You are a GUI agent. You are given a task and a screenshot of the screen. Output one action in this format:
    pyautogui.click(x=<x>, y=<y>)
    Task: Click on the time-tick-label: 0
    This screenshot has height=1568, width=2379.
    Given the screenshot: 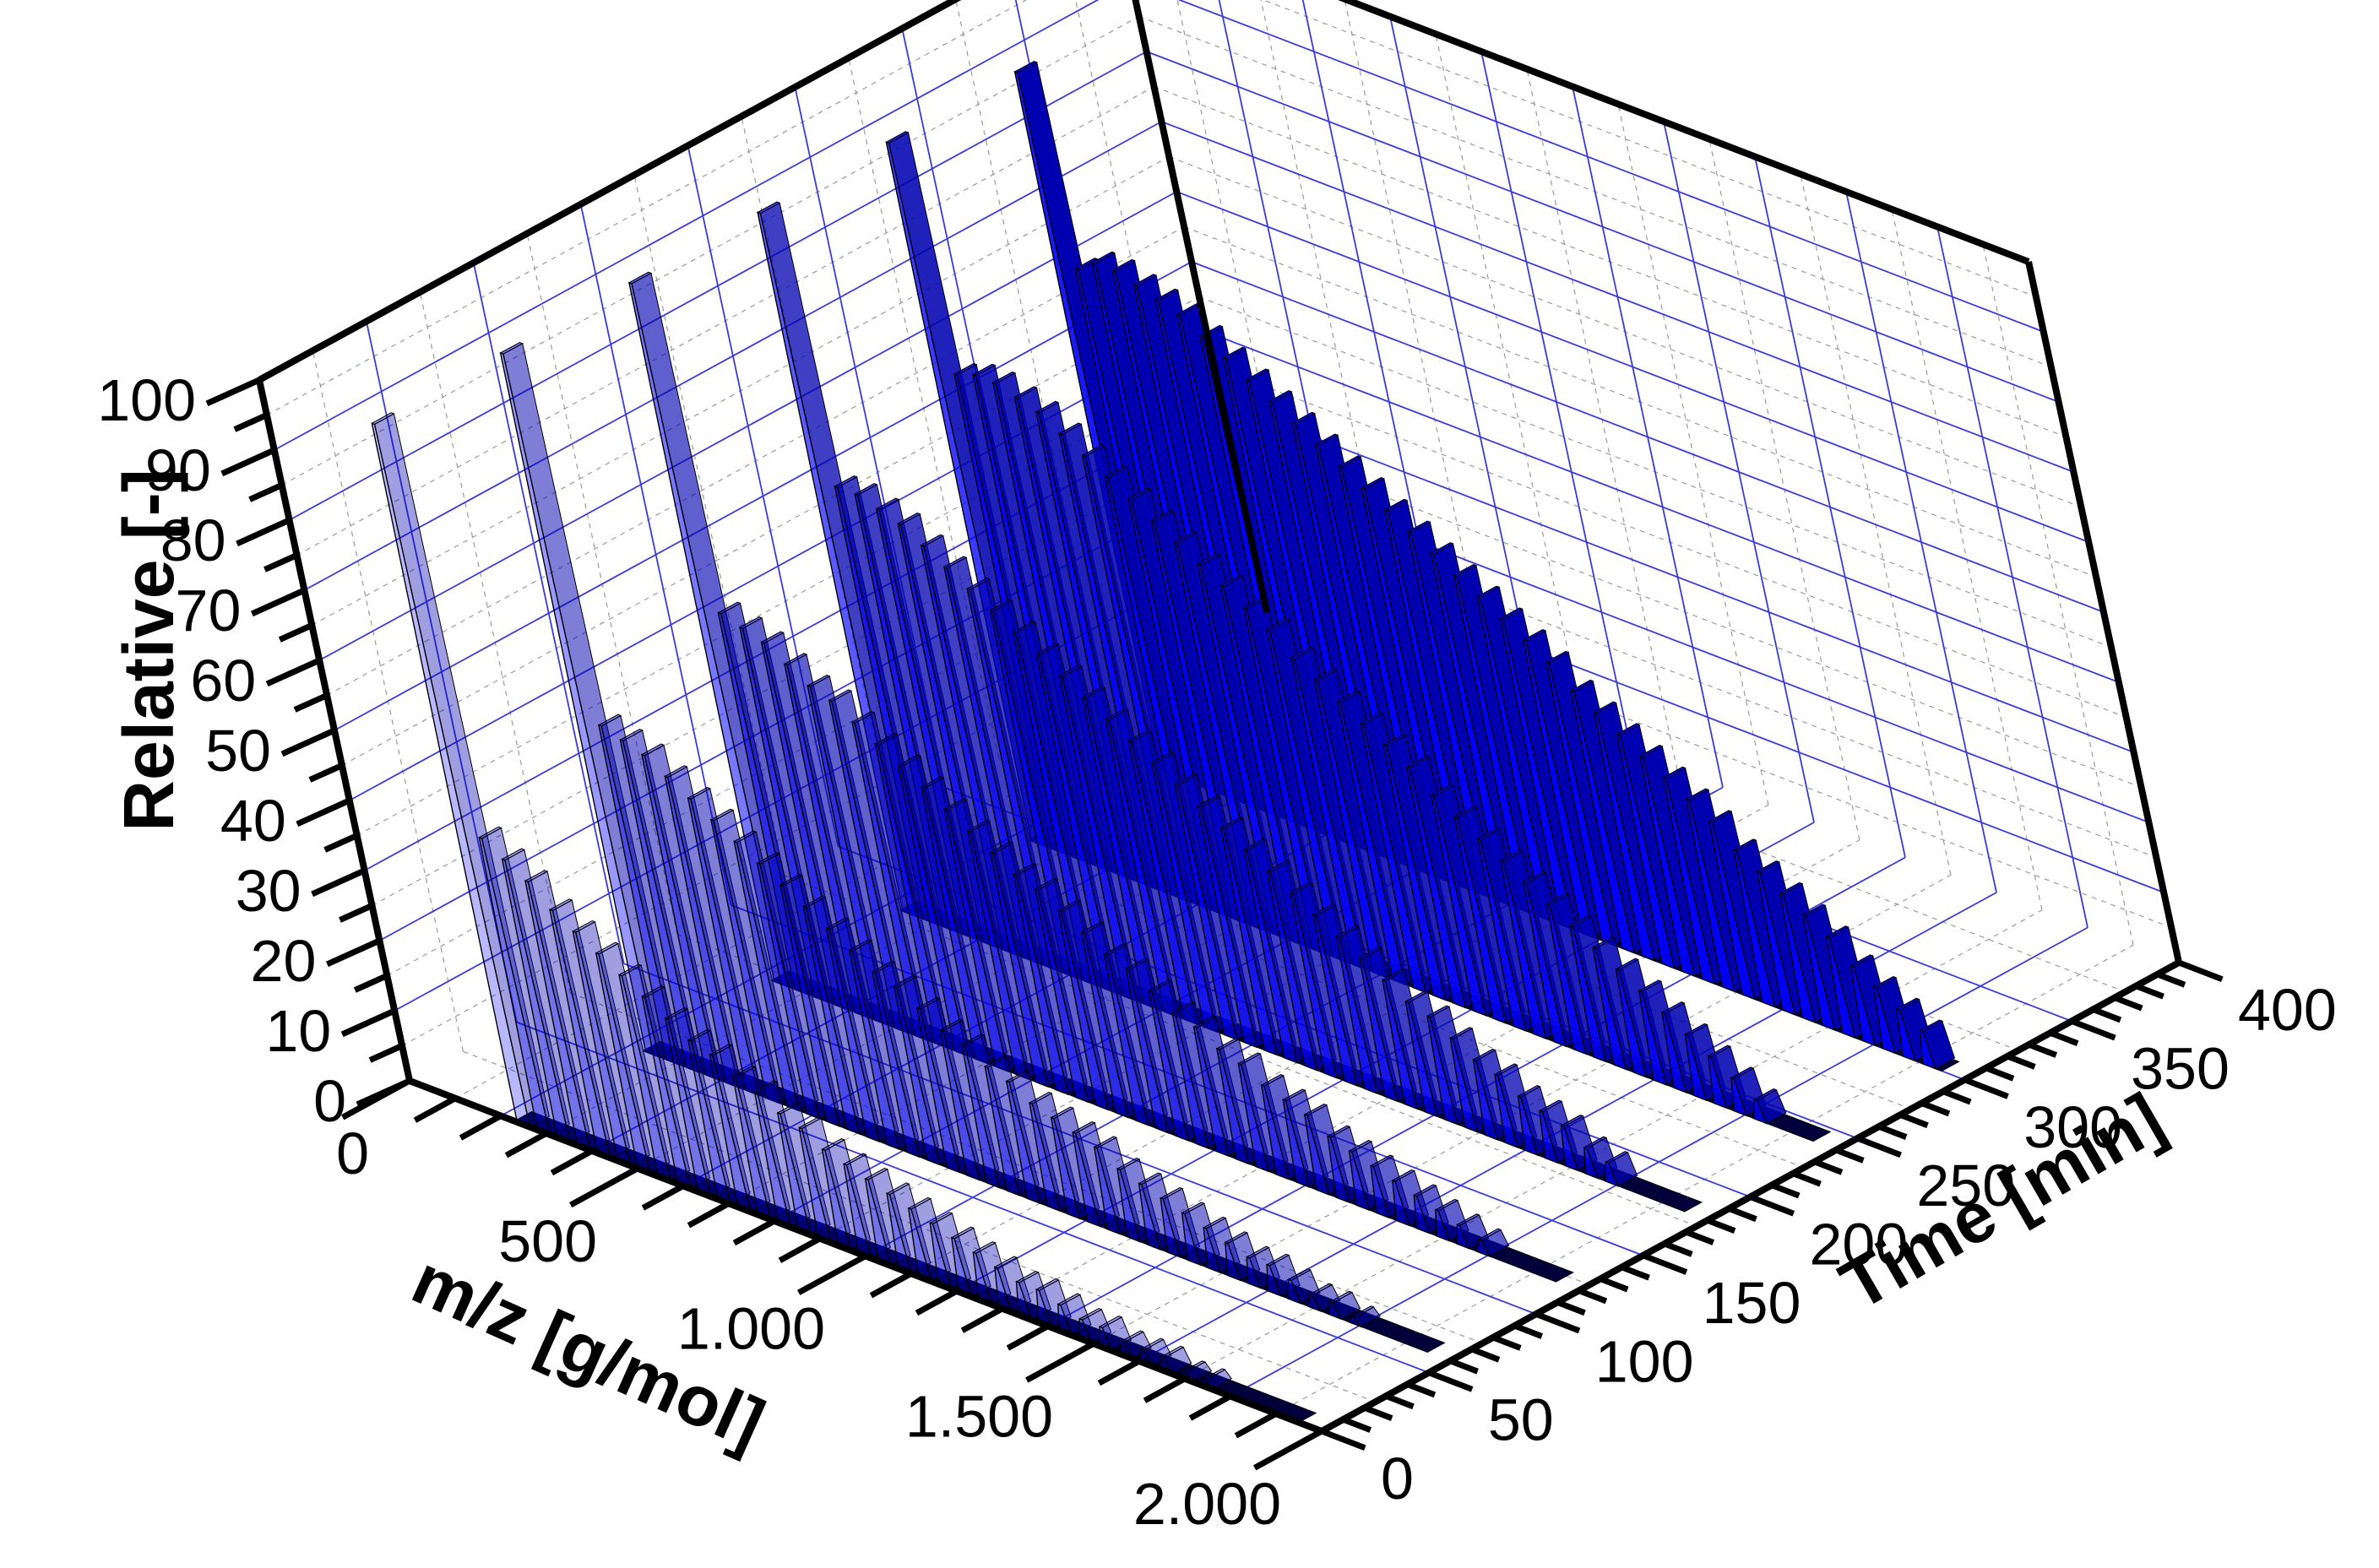 What is the action you would take?
    pyautogui.click(x=1398, y=1478)
    